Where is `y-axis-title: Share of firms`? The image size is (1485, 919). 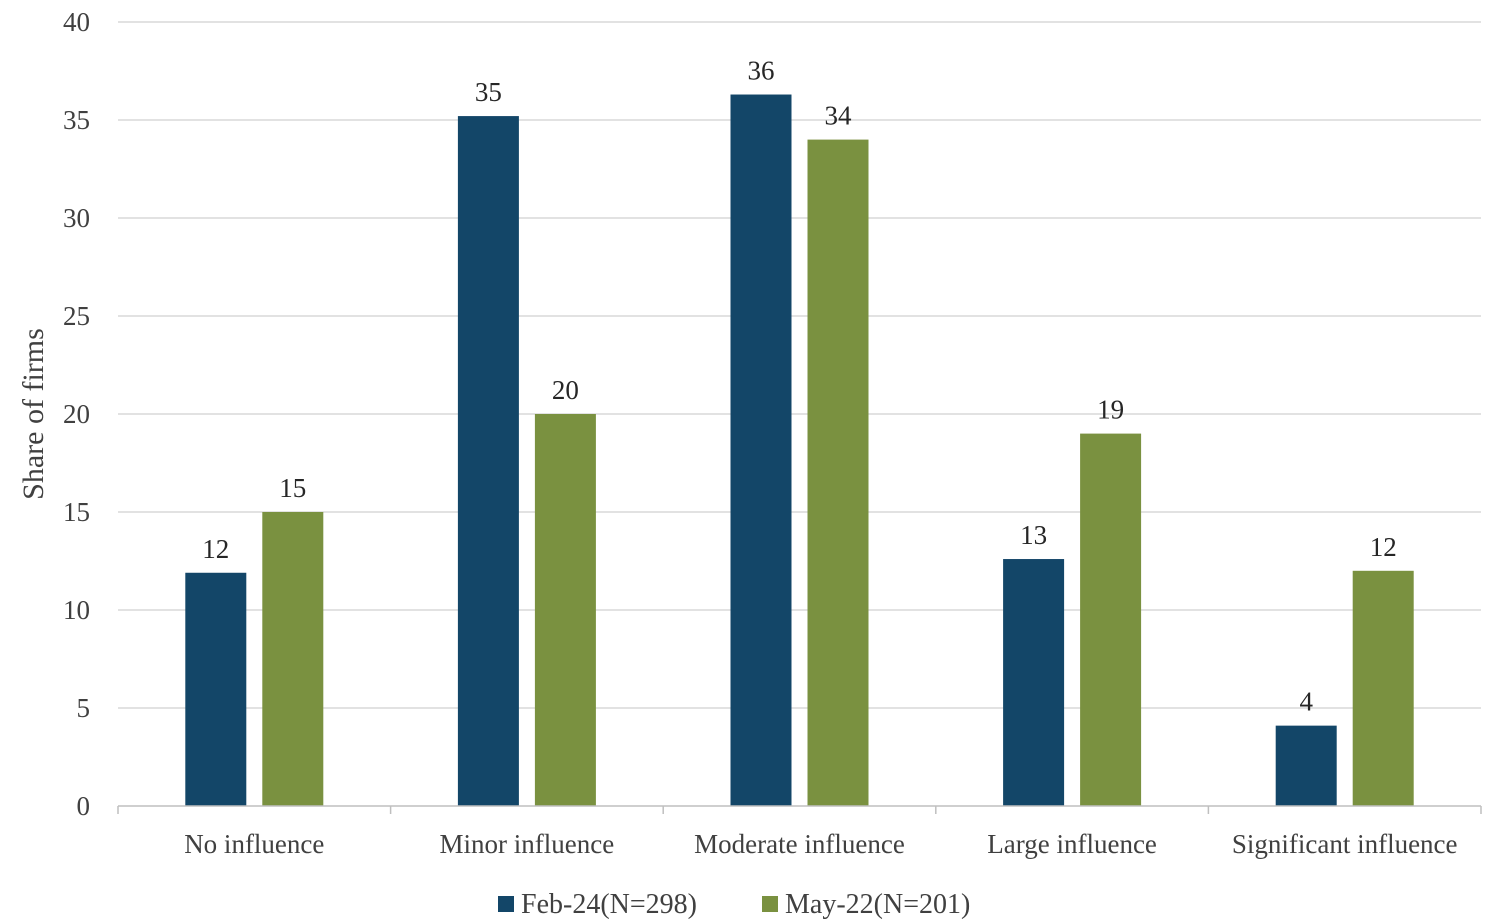 y-axis-title: Share of firms is located at coordinates (33, 414).